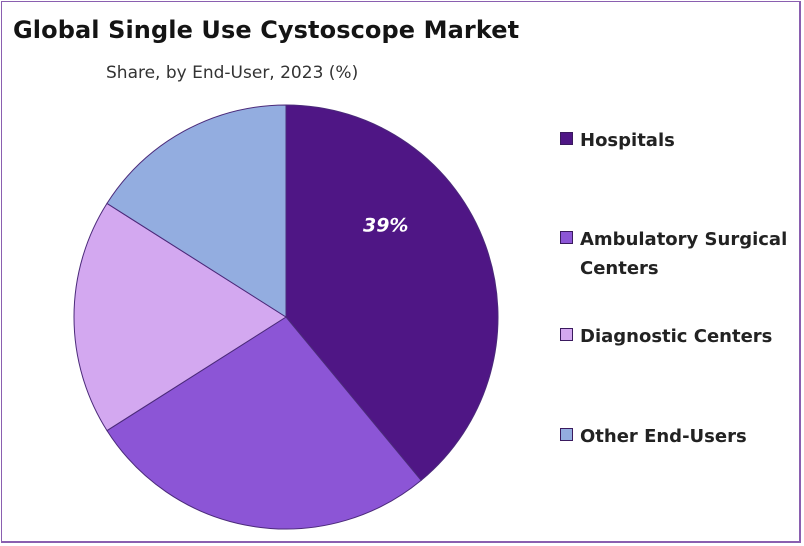  I want to click on pie-slice-diagnostic-centers, so click(180, 317).